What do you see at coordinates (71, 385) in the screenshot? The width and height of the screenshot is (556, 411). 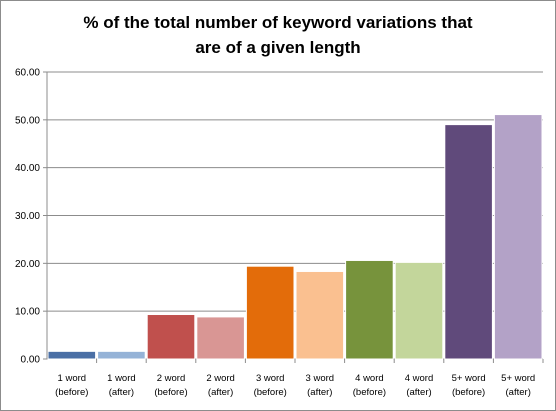 I see `x-tick-label: 1 word (before)` at bounding box center [71, 385].